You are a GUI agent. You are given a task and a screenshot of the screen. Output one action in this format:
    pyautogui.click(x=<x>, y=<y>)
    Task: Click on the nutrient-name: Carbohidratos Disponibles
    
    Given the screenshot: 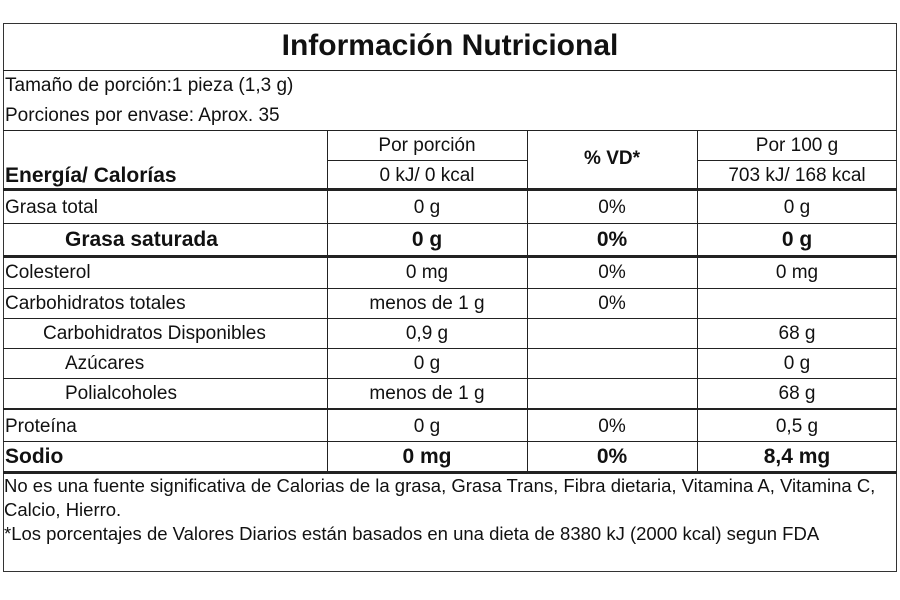 What is the action you would take?
    pyautogui.click(x=154, y=333)
    